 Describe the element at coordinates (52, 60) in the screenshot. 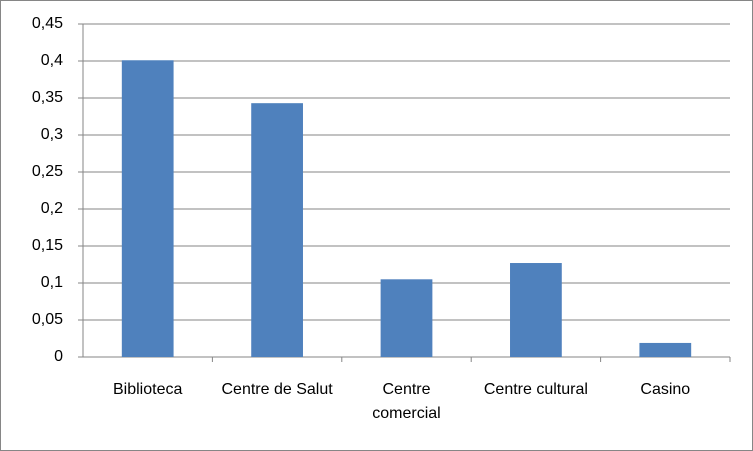

I see `y-tick-label: 0,4` at that location.